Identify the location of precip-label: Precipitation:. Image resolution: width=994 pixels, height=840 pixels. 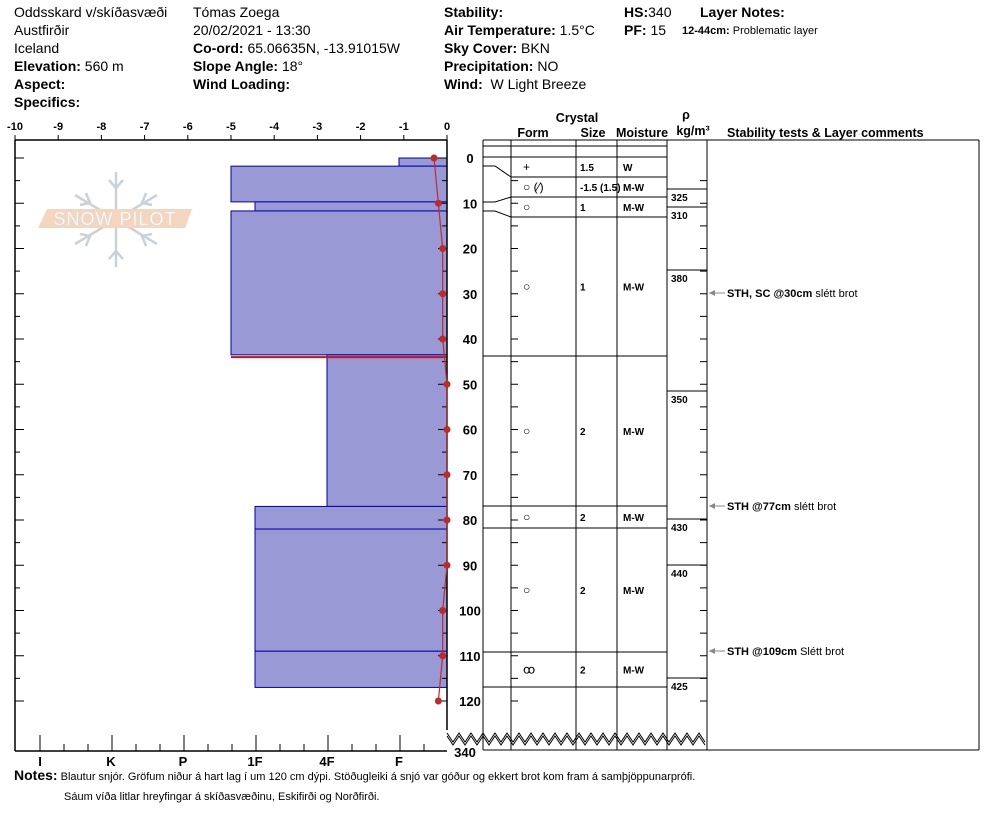
(489, 66).